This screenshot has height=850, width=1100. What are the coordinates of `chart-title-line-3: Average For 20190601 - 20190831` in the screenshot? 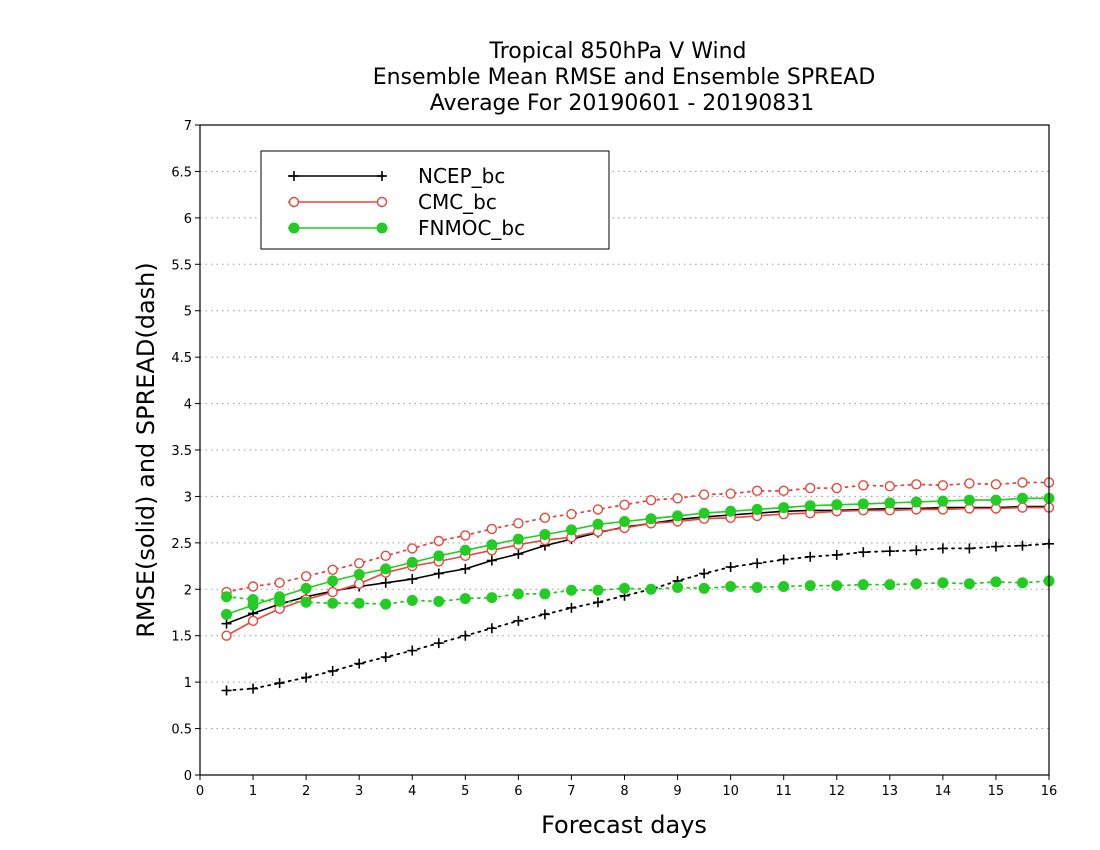 It's located at (622, 103).